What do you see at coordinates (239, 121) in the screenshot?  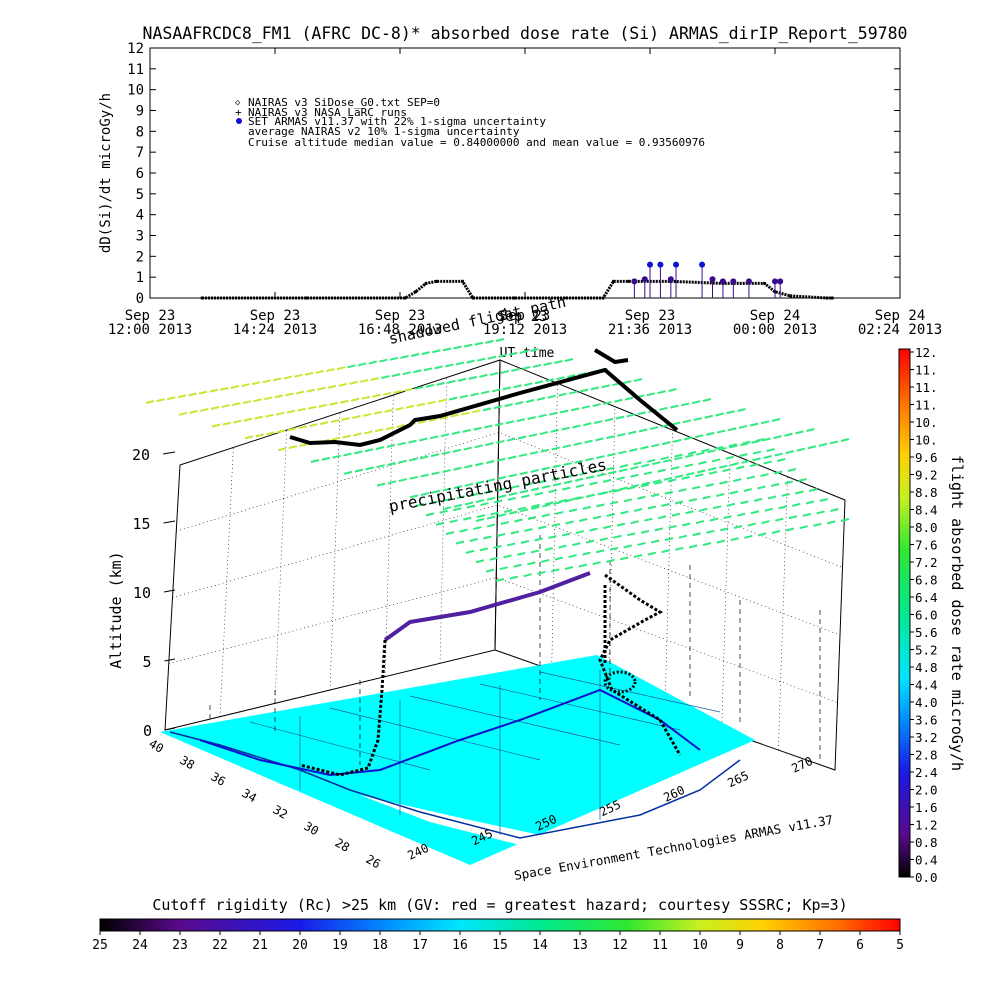 I see `legend-symbol-dot` at bounding box center [239, 121].